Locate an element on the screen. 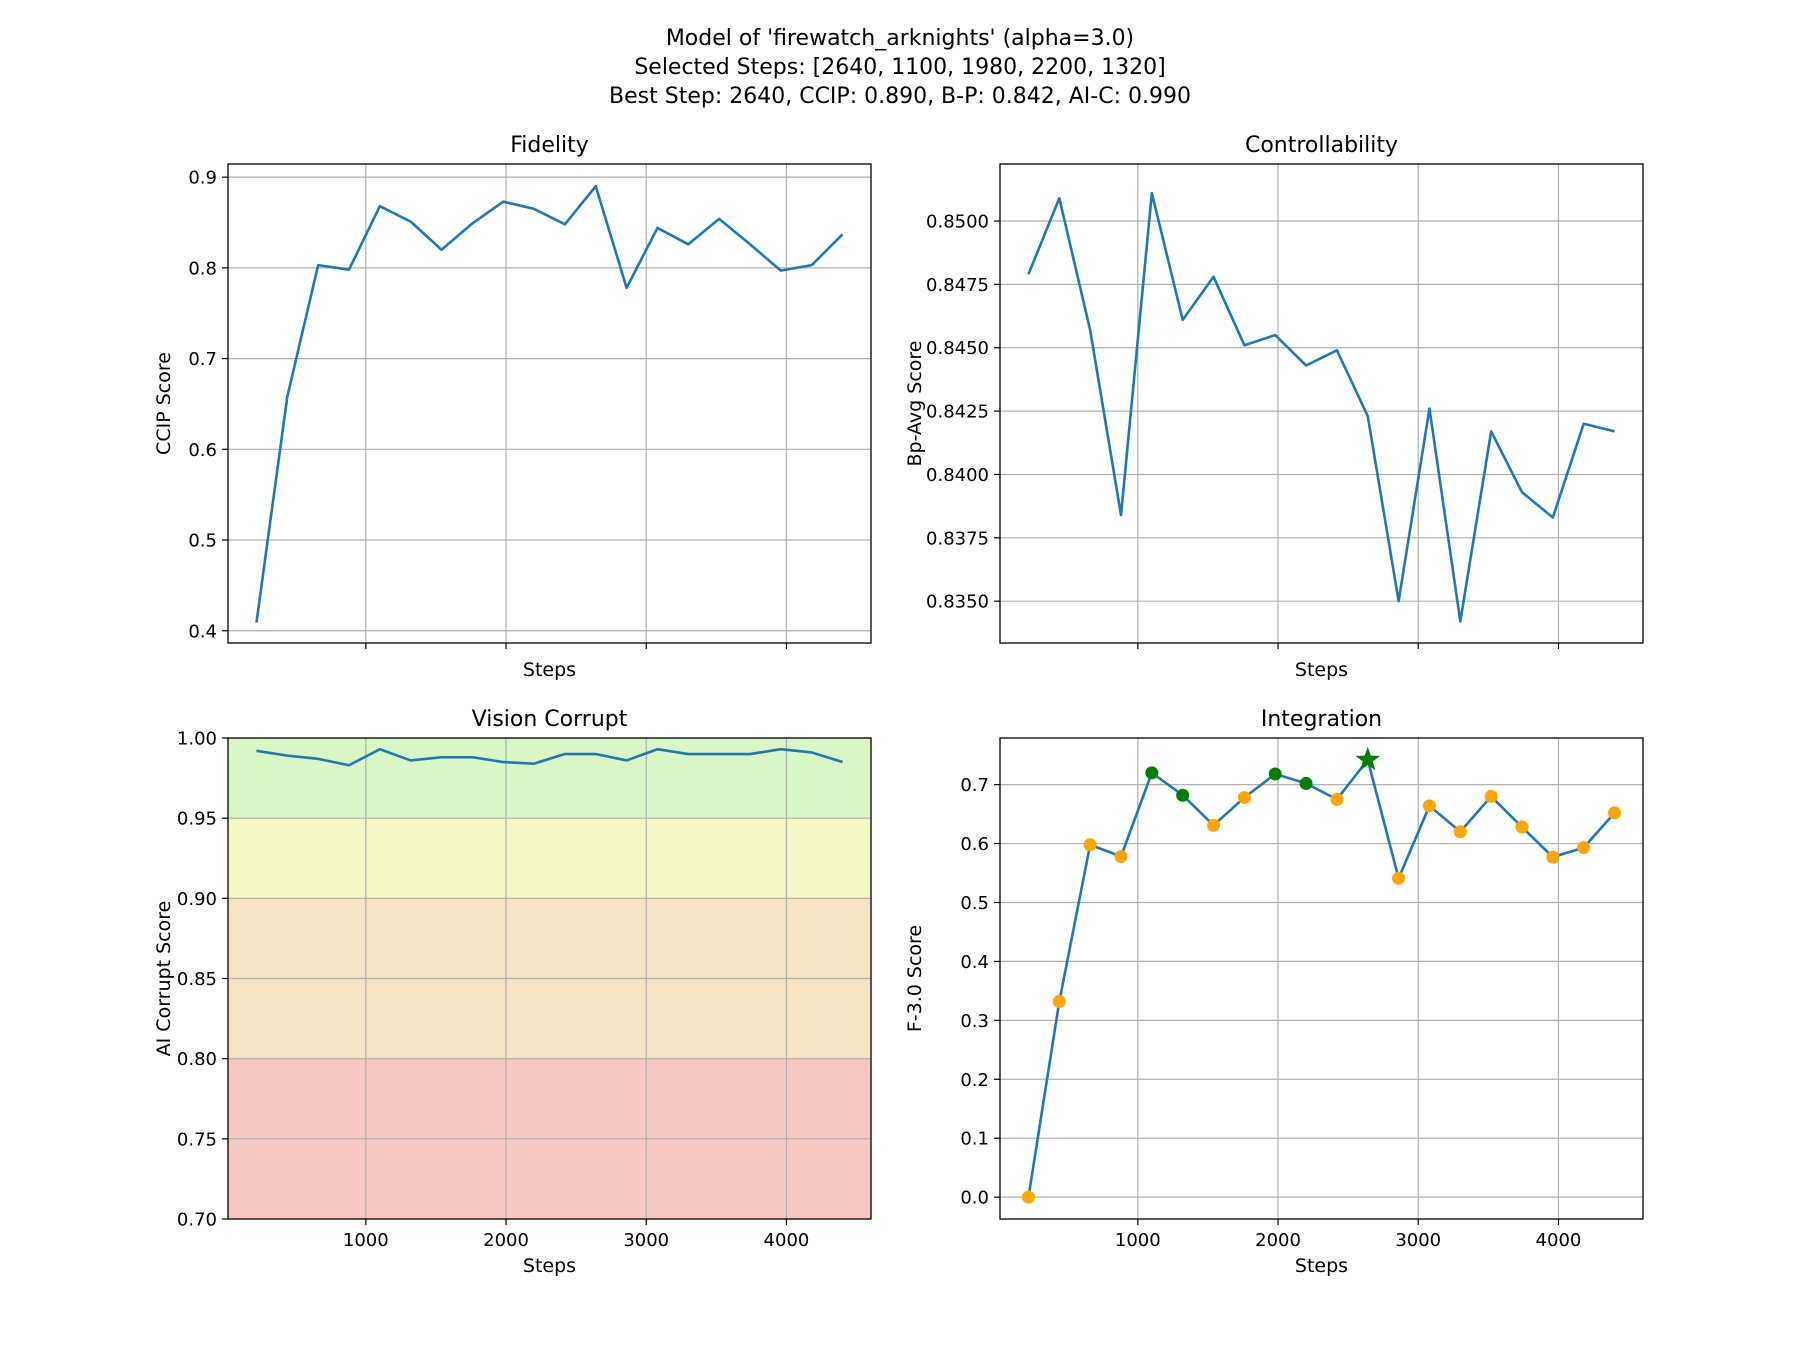 This screenshot has height=1350, width=1800. integration-series-line is located at coordinates (1321, 978).